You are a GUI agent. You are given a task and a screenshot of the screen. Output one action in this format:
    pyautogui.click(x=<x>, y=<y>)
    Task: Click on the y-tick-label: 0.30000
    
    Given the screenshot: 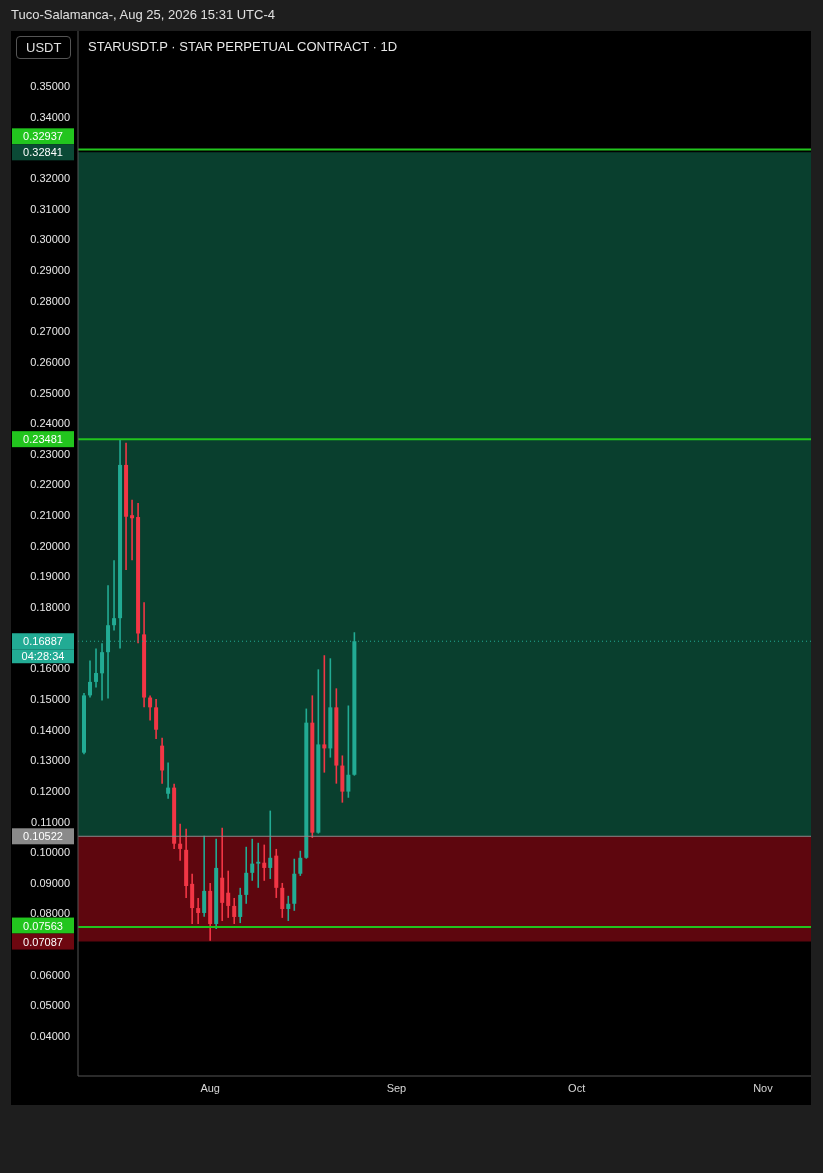 What is the action you would take?
    pyautogui.click(x=50, y=239)
    